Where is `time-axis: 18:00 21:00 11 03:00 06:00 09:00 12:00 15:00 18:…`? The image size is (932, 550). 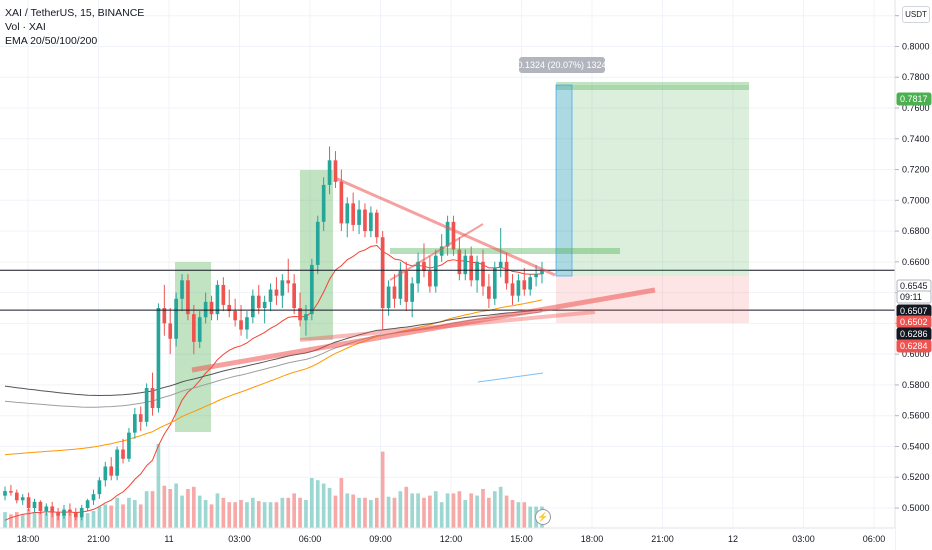 time-axis: 18:00 21:00 11 03:00 06:00 09:00 12:00 15:00 18:… is located at coordinates (466, 538).